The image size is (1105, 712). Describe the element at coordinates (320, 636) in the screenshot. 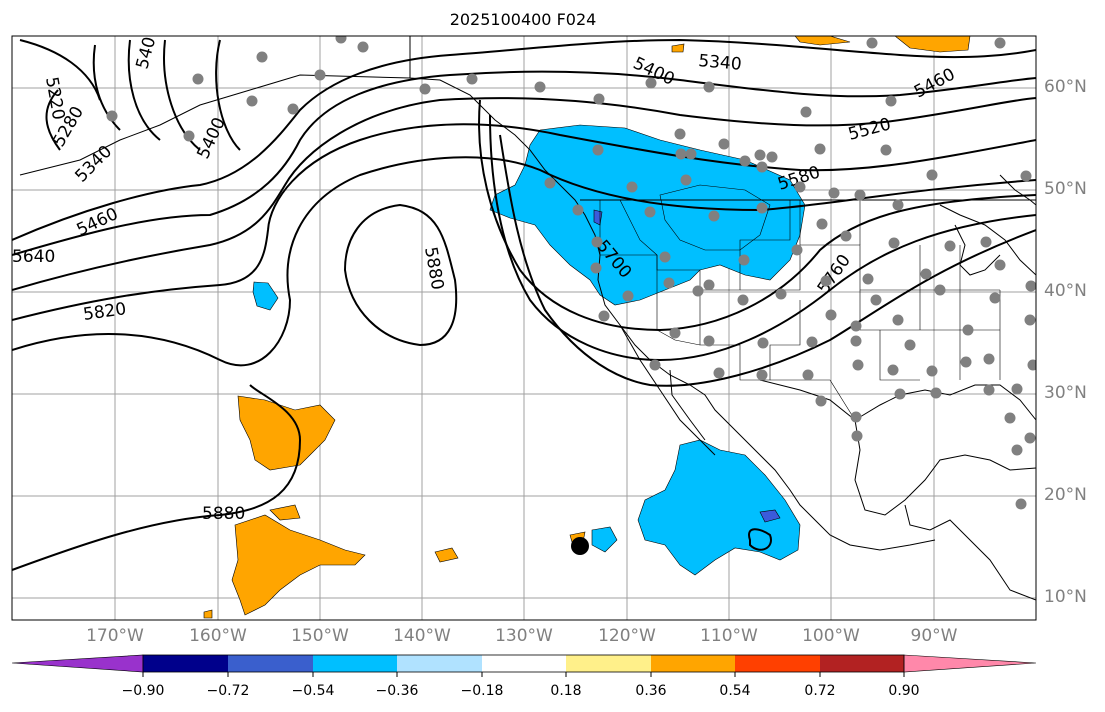

I see `lon-label: 150°W` at that location.